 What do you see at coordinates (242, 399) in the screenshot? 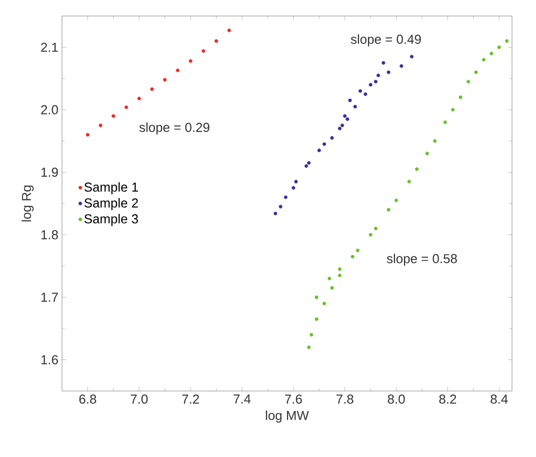
I see `x-tick-label: 7.4` at bounding box center [242, 399].